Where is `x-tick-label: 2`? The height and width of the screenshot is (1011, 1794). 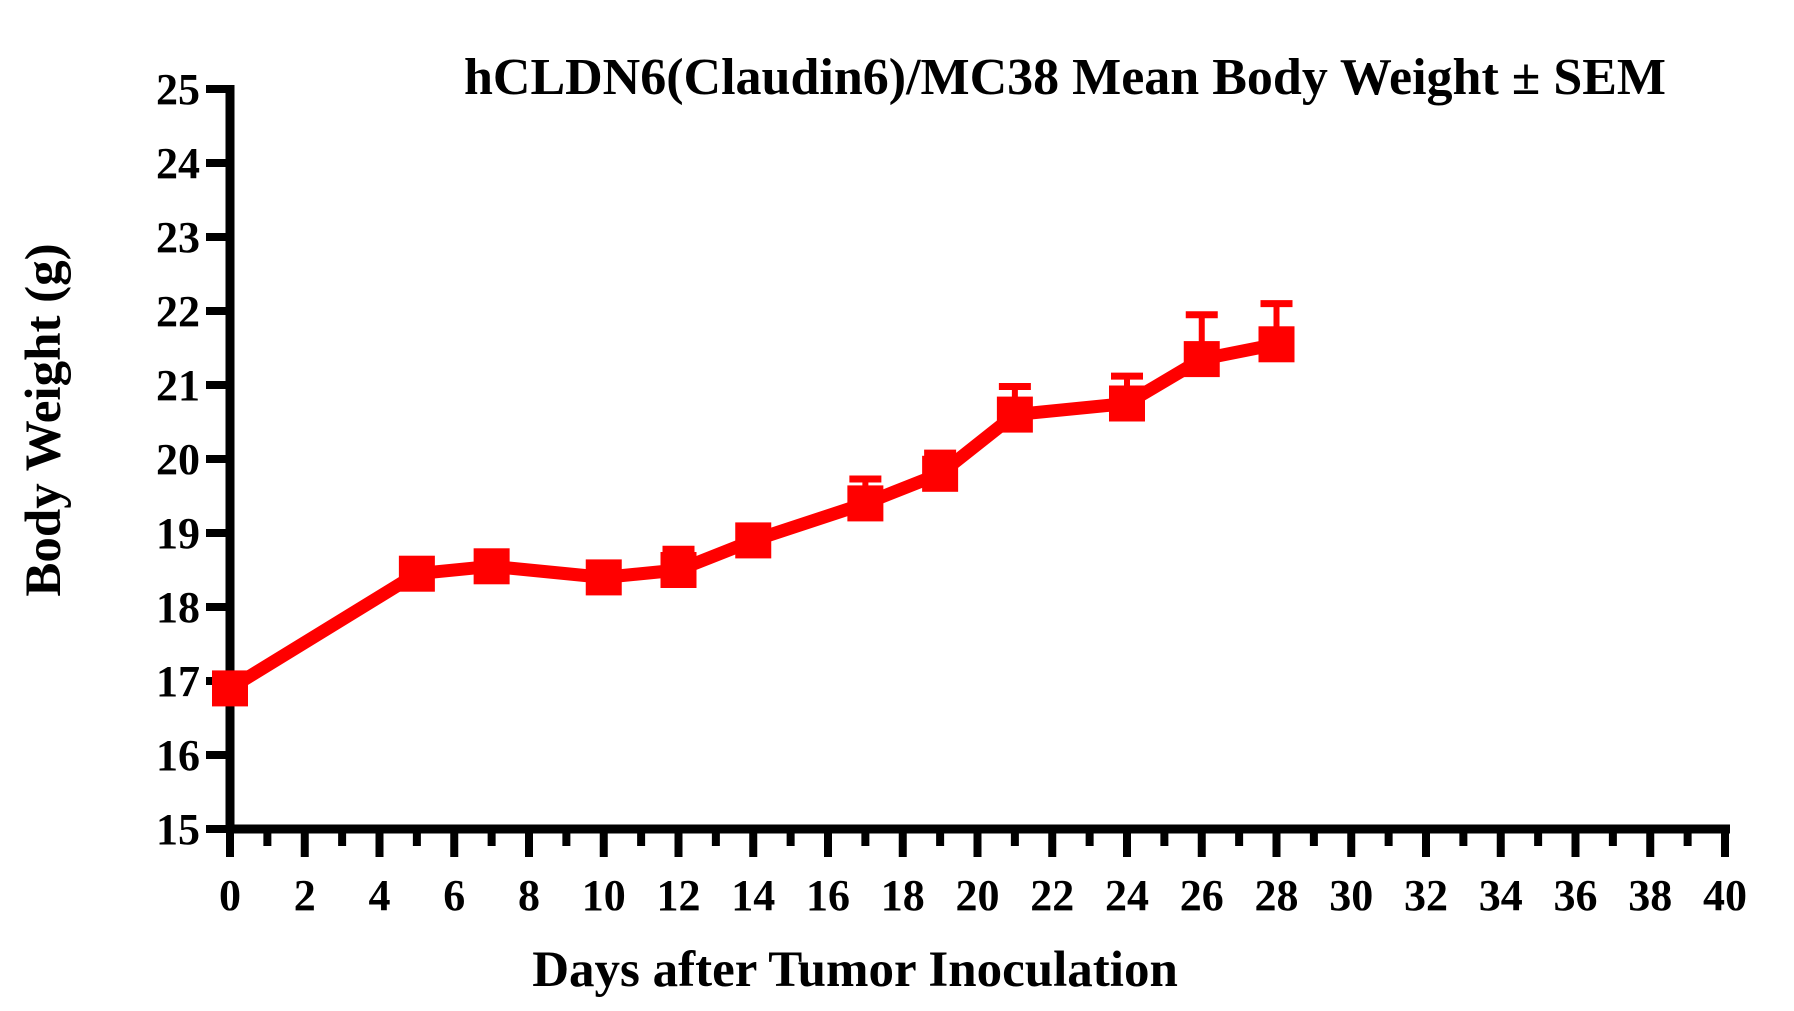 x-tick-label: 2 is located at coordinates (305, 895).